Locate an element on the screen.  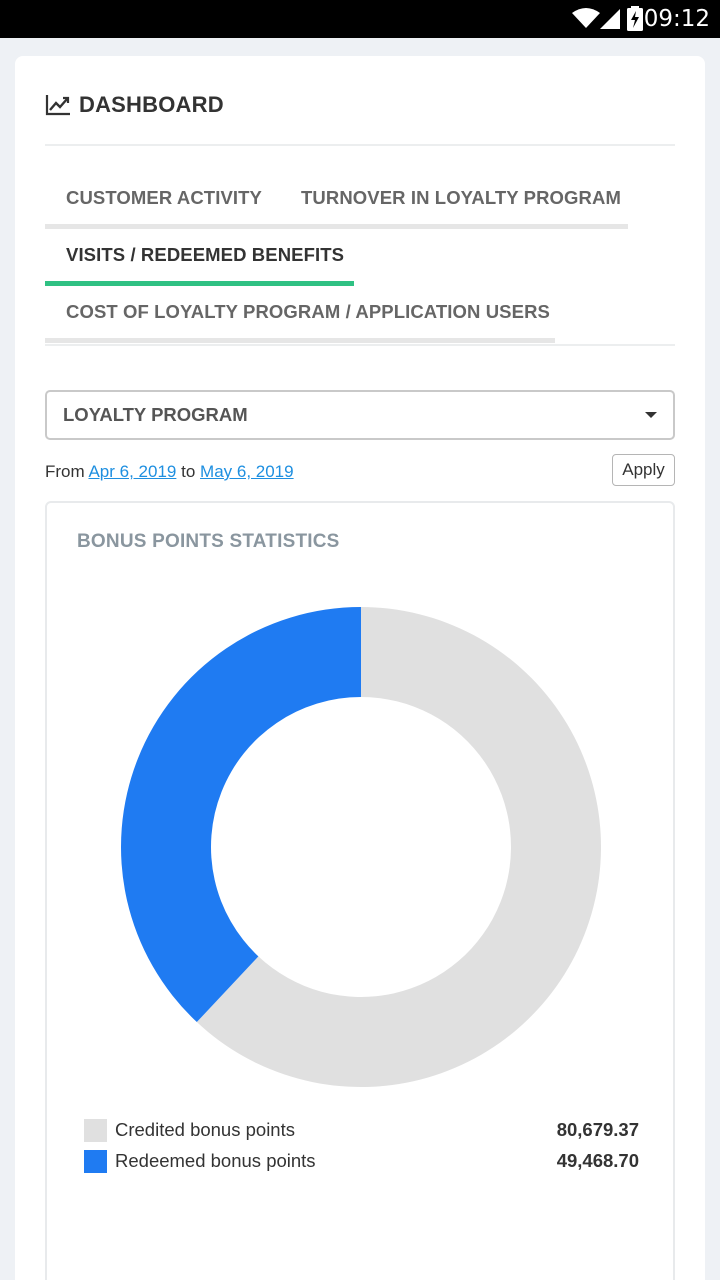
panel-title: BONUS POINTS STATISTICS is located at coordinates (208, 541).